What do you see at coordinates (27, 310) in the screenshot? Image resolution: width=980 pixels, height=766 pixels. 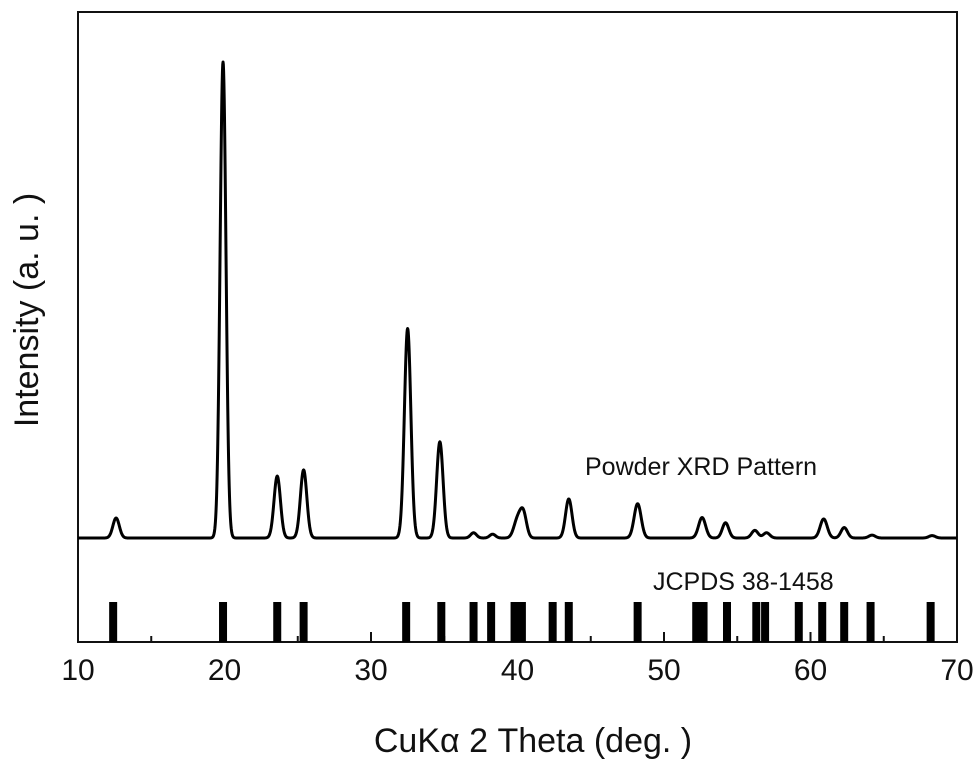 I see `y-axis-title: Intensity (a. u. )` at bounding box center [27, 310].